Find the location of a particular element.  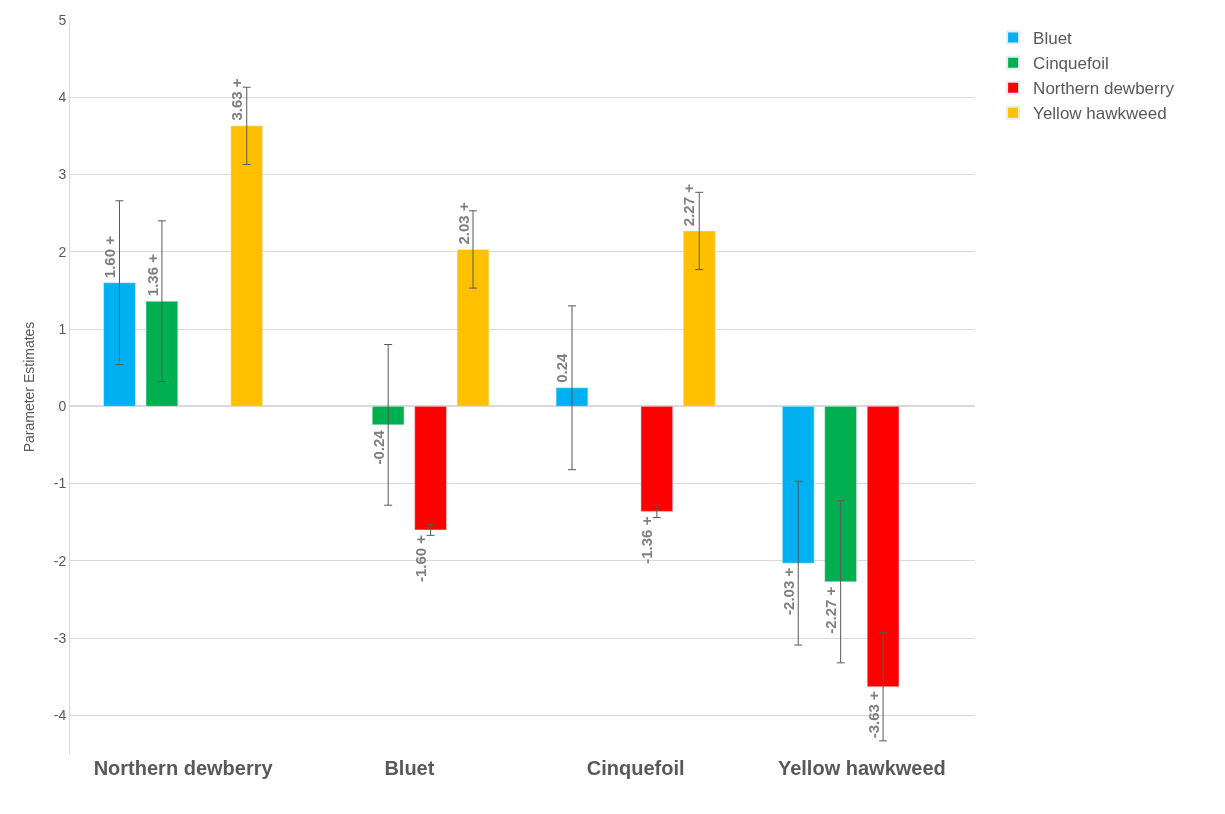

data-label: -3.63 + is located at coordinates (873, 715).